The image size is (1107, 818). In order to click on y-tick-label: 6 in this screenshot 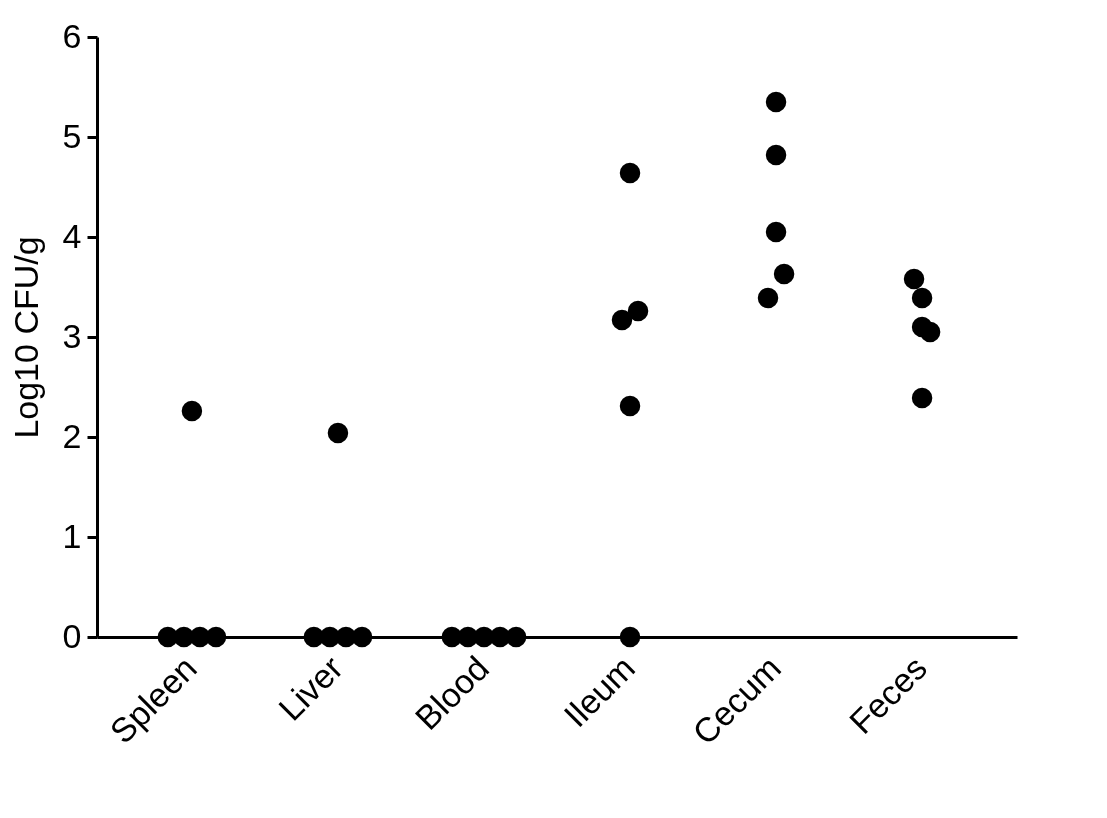, I will do `click(72, 35)`.